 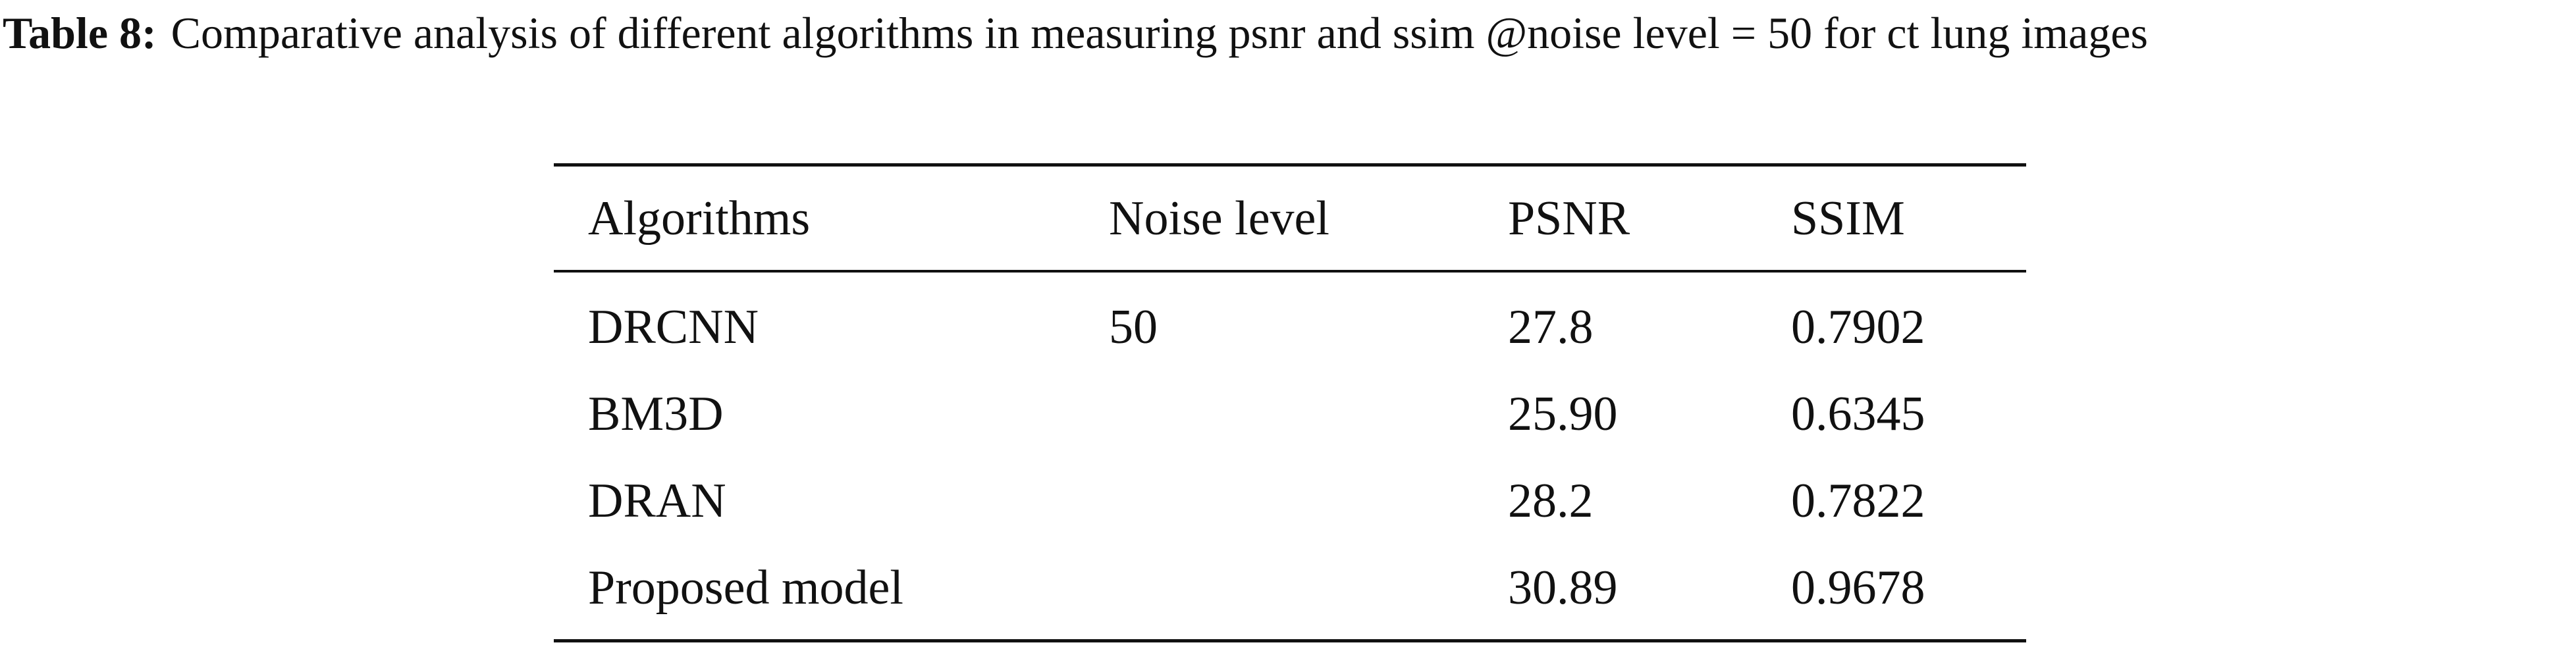 I want to click on table-cell: DRCNN, so click(x=673, y=327).